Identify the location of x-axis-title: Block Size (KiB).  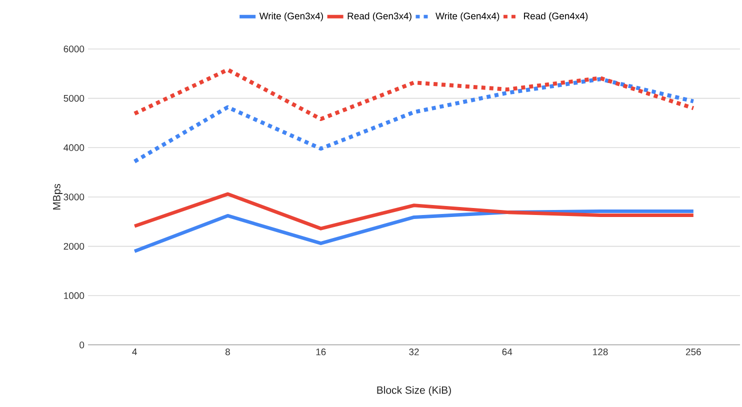
(414, 391).